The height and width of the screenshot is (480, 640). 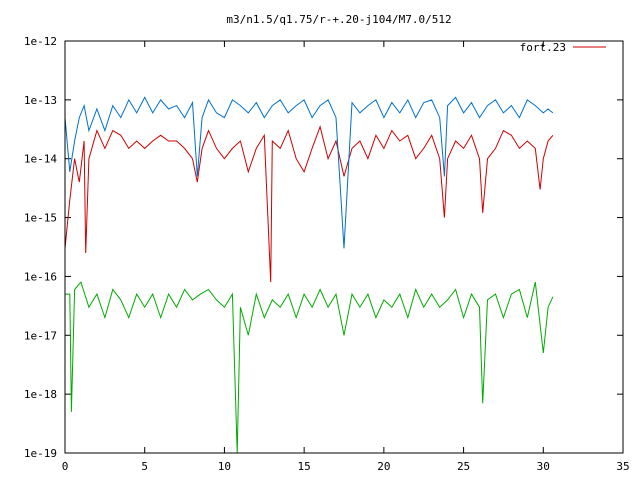 I want to click on y-tick-label: 1e-19, so click(x=40, y=453).